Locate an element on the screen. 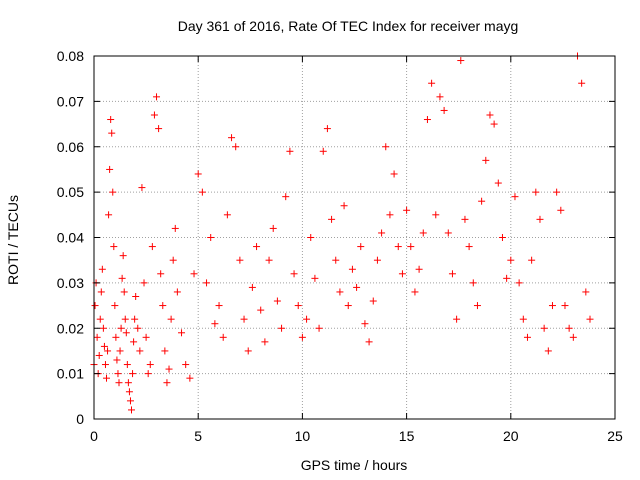 This screenshot has width=640, height=480. x-tick-label: 0 is located at coordinates (94, 436).